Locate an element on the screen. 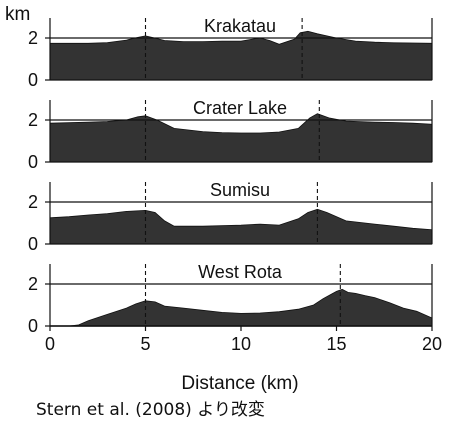 This screenshot has width=450, height=426. panel-title: Krakatau is located at coordinates (240, 26).